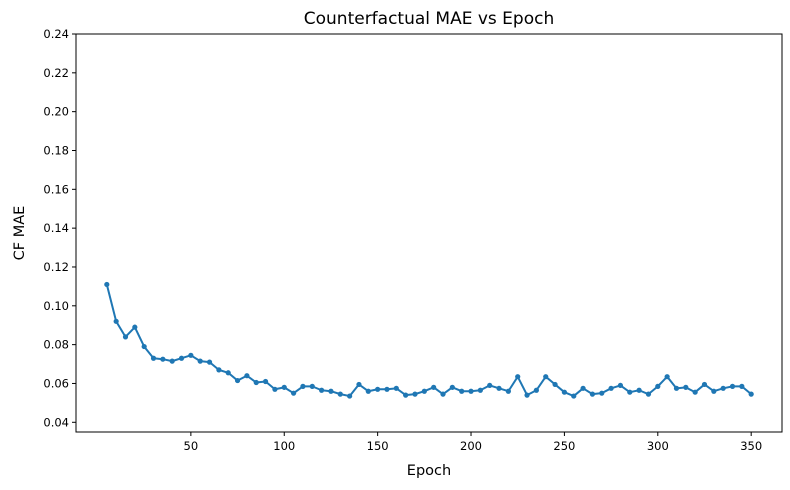  What do you see at coordinates (56, 189) in the screenshot?
I see `y-tick-label: 0.16` at bounding box center [56, 189].